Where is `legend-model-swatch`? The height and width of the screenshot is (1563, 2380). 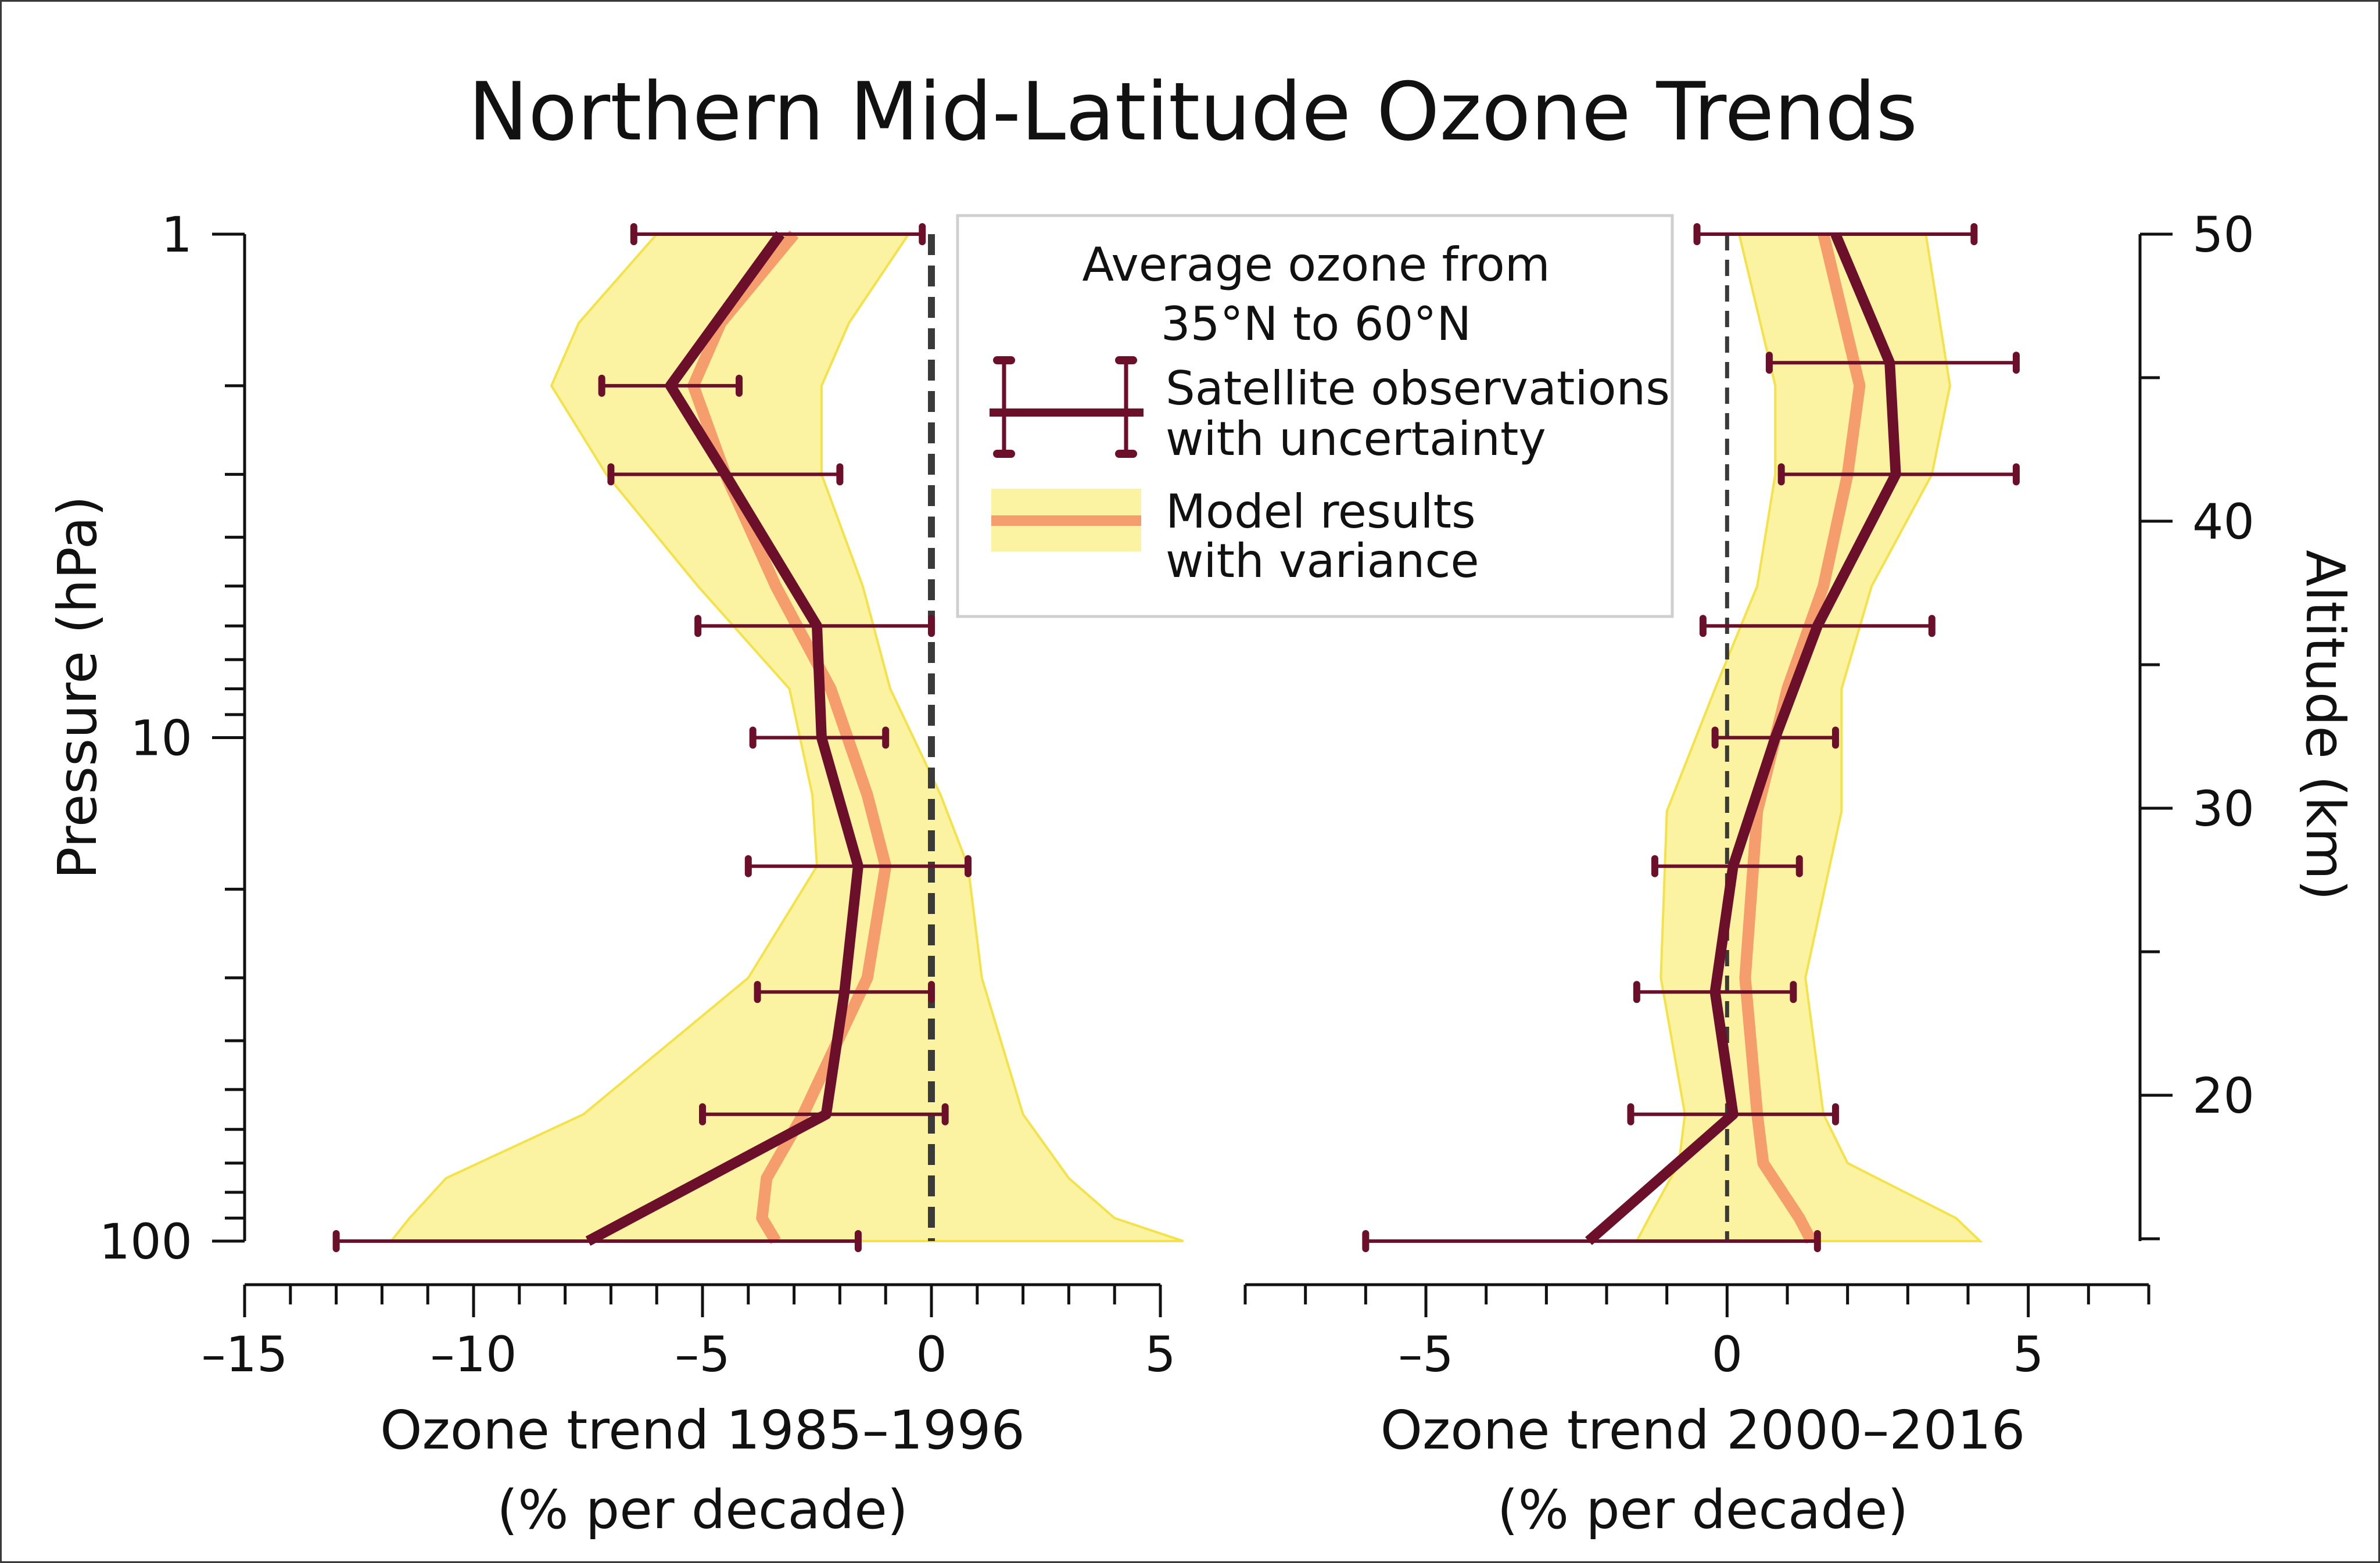 legend-model-swatch is located at coordinates (1066, 520).